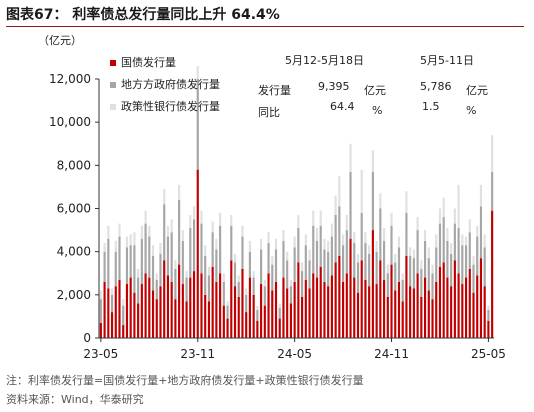  What do you see at coordinates (377, 110) in the screenshot?
I see `row2-current-unit: %` at bounding box center [377, 110].